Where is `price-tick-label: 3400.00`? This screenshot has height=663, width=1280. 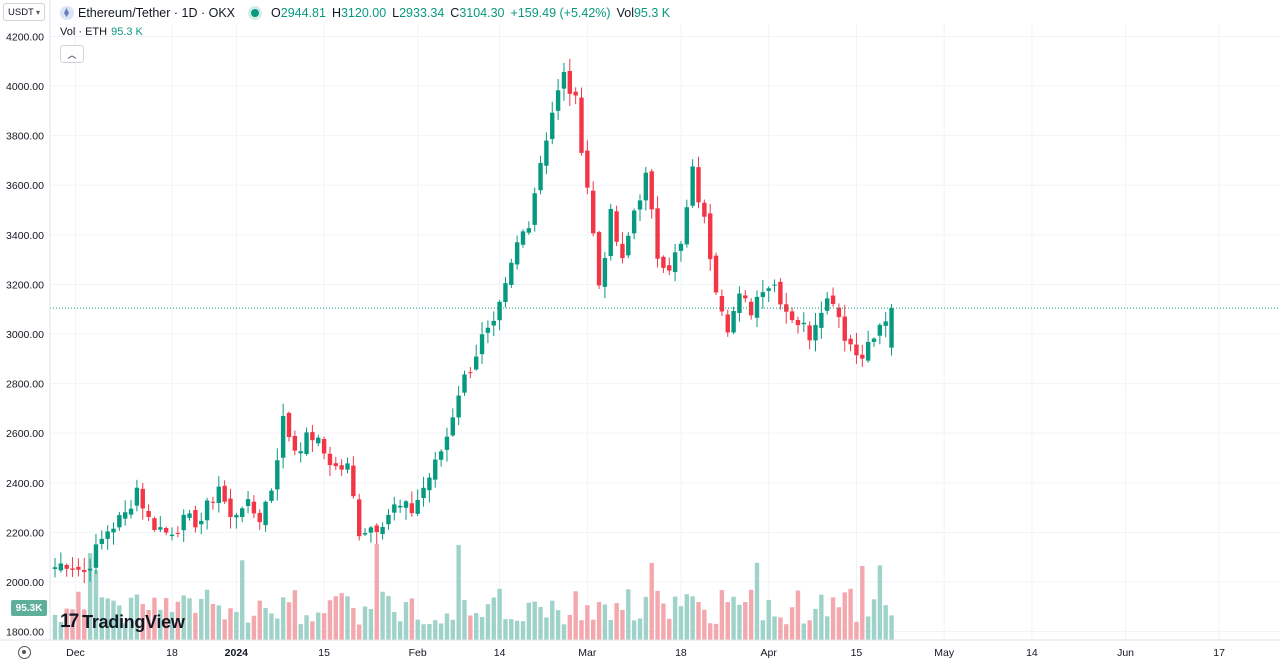 price-tick-label: 3400.00 is located at coordinates (25, 236).